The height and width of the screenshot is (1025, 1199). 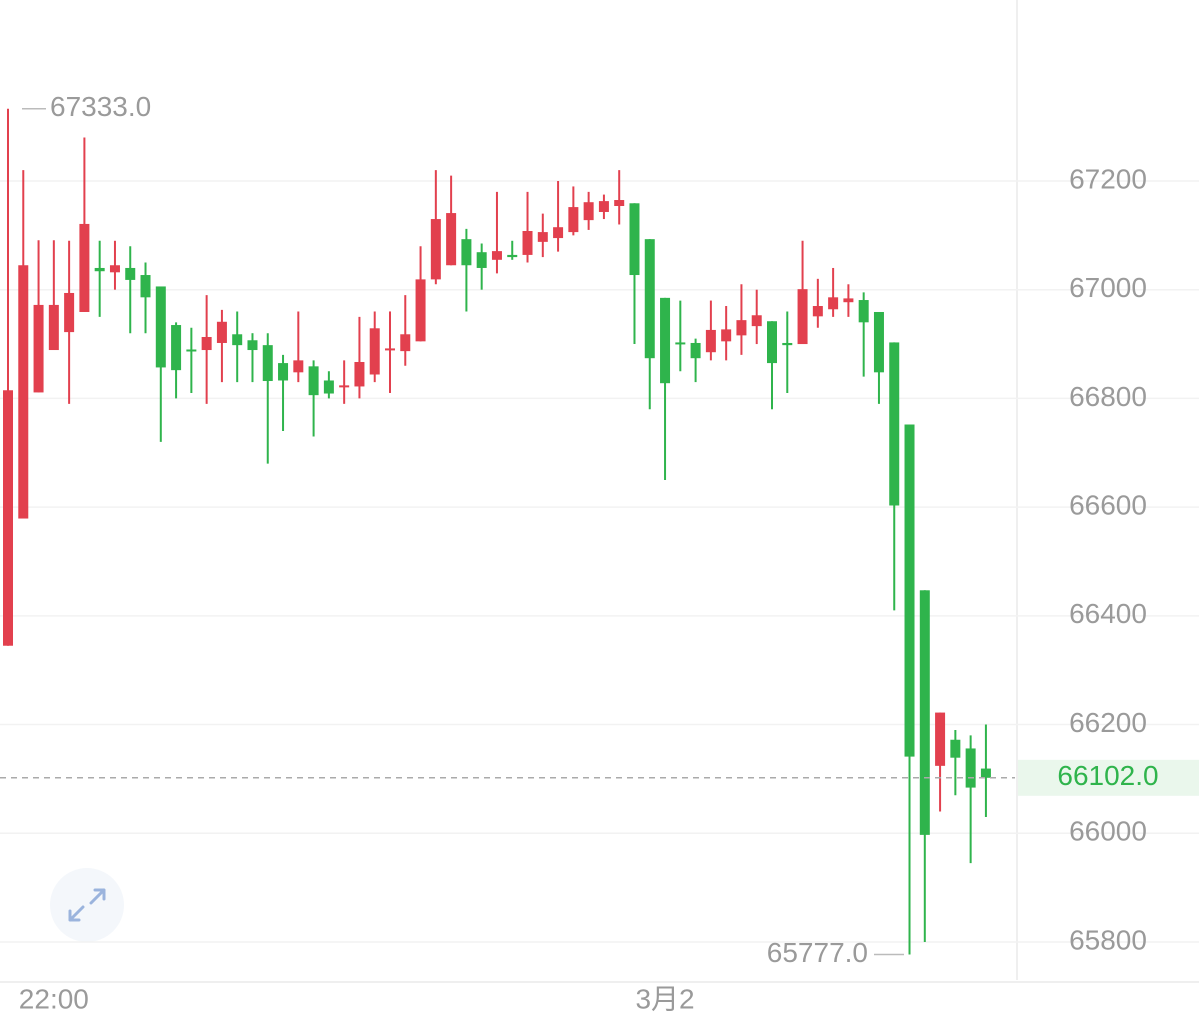 I want to click on y-tick-label: 67200, so click(x=1108, y=178).